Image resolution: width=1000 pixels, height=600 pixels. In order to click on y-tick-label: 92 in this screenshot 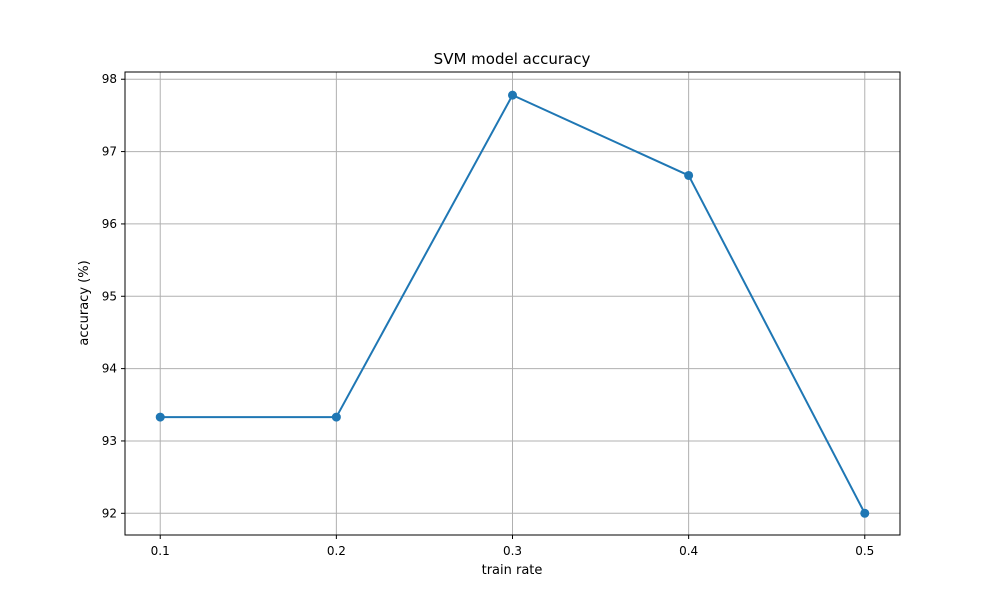, I will do `click(109, 513)`.